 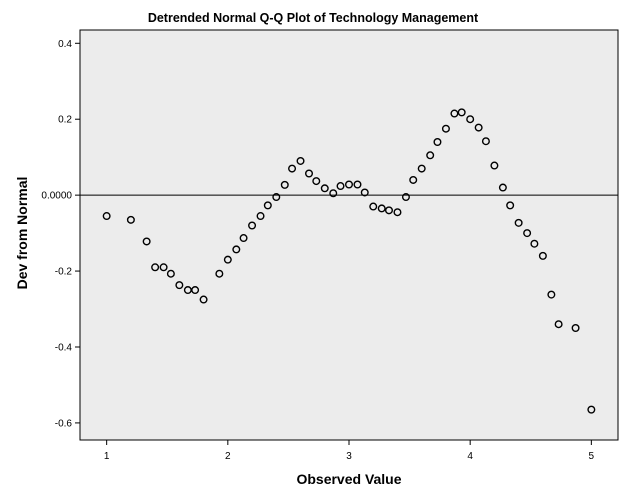 What do you see at coordinates (470, 456) in the screenshot?
I see `x-tick-label: 4` at bounding box center [470, 456].